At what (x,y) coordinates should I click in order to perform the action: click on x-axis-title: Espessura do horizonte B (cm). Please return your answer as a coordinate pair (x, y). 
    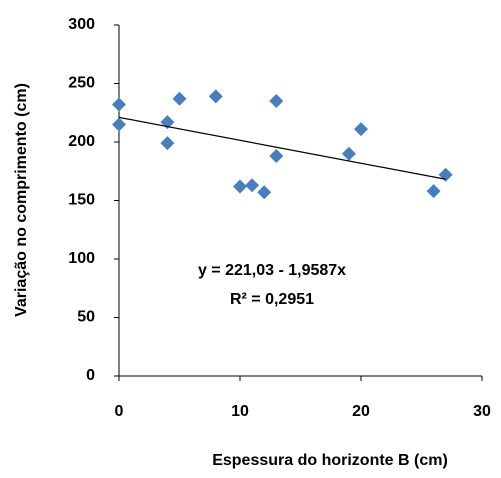
    Looking at the image, I should click on (330, 460).